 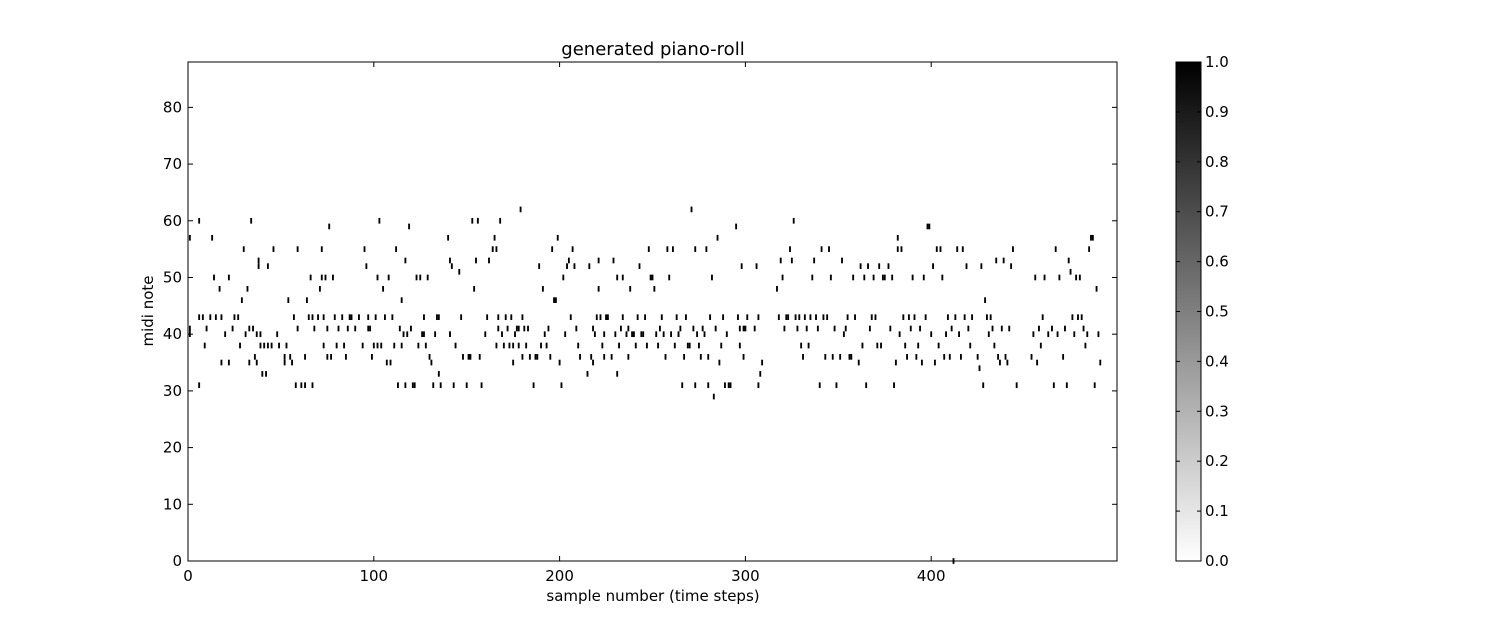 I want to click on y-tick-label: 80, so click(x=172, y=107).